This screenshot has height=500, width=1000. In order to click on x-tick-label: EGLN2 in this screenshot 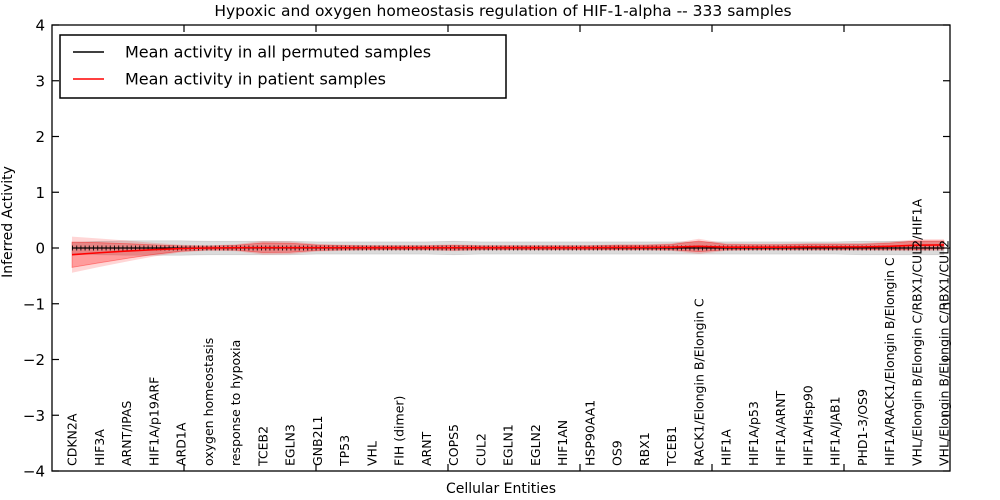, I will do `click(535, 445)`.